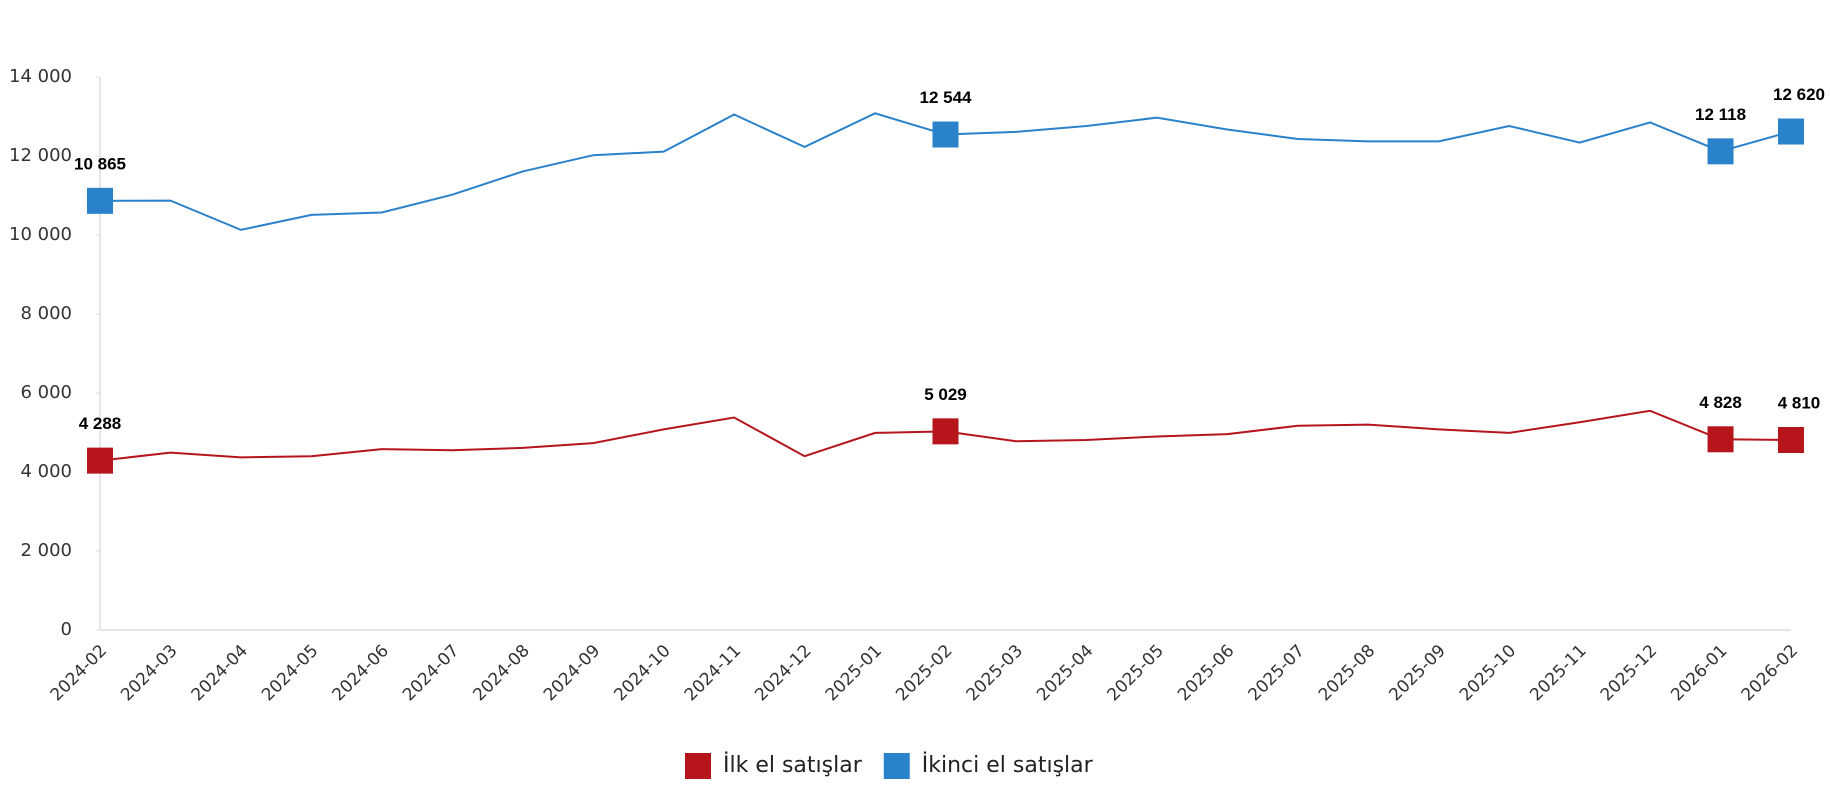 The width and height of the screenshot is (1830, 800). I want to click on legend-label: İkinci el satışlar, so click(1008, 765).